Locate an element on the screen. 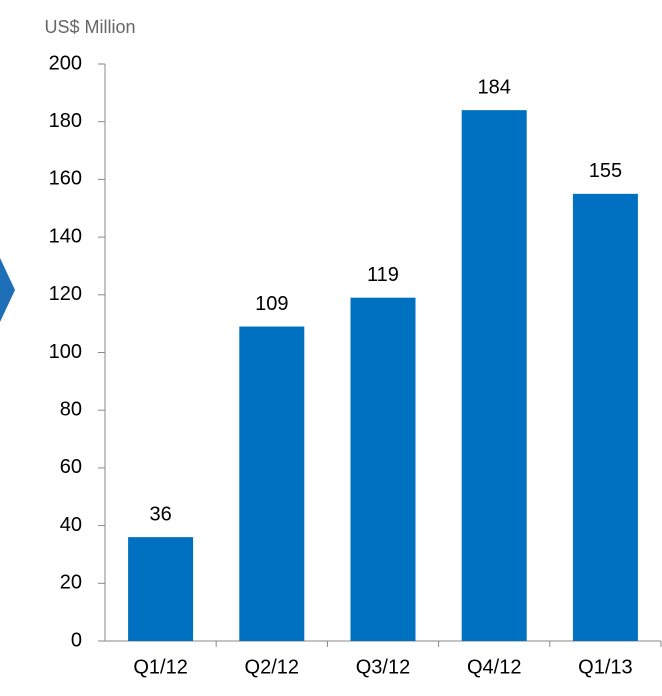 This screenshot has width=662, height=696. y-tick-label: 200 is located at coordinates (65, 63).